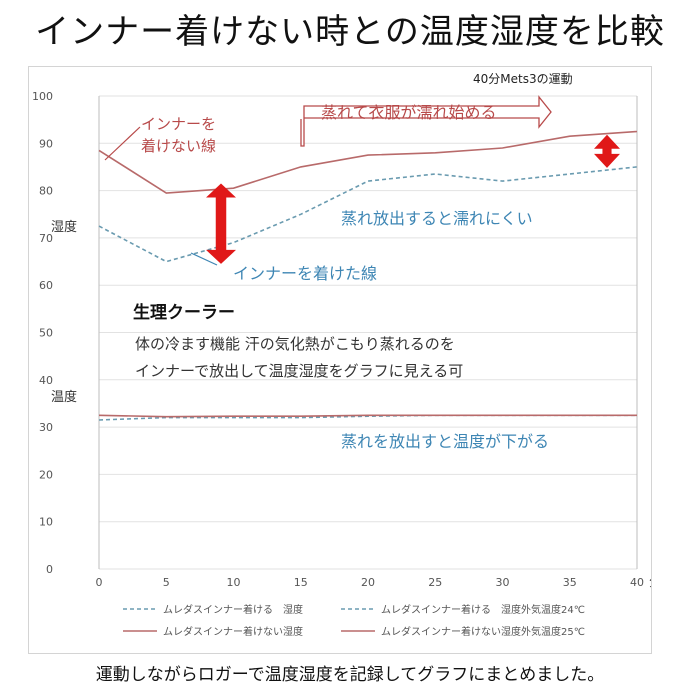 The height and width of the screenshot is (700, 700). I want to click on y-tick-label: 40, so click(46, 380).